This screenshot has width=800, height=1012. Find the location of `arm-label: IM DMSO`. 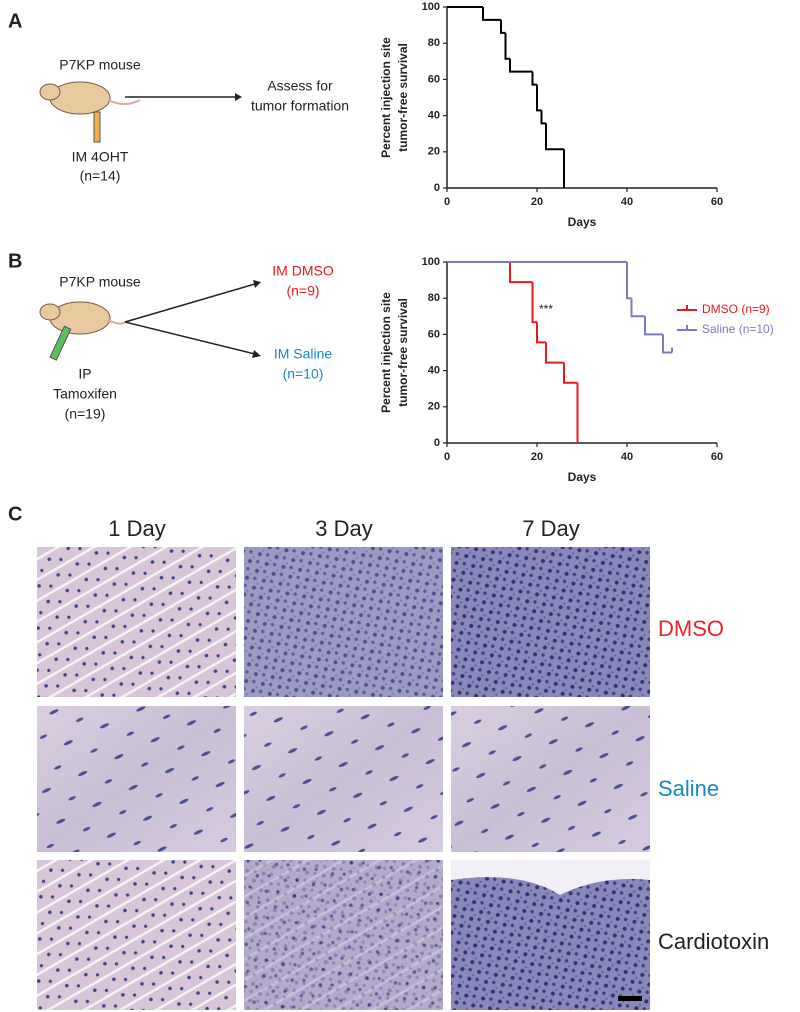

arm-label: IM DMSO is located at coordinates (303, 271).